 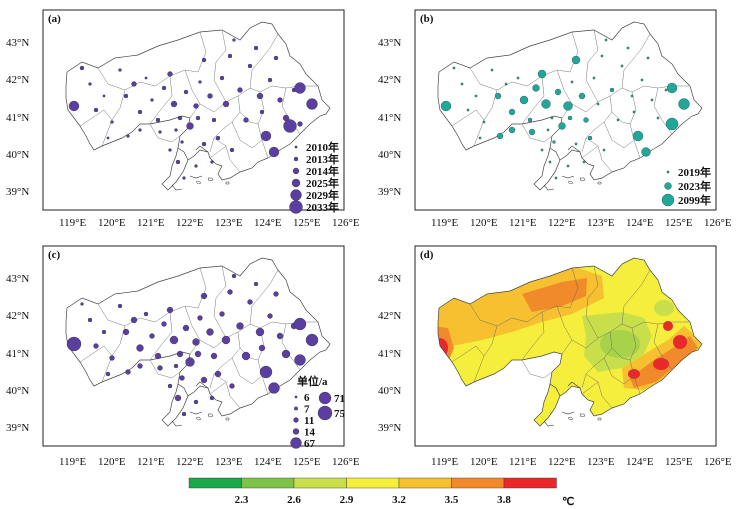 I want to click on legend-label: 2023年, so click(x=694, y=186).